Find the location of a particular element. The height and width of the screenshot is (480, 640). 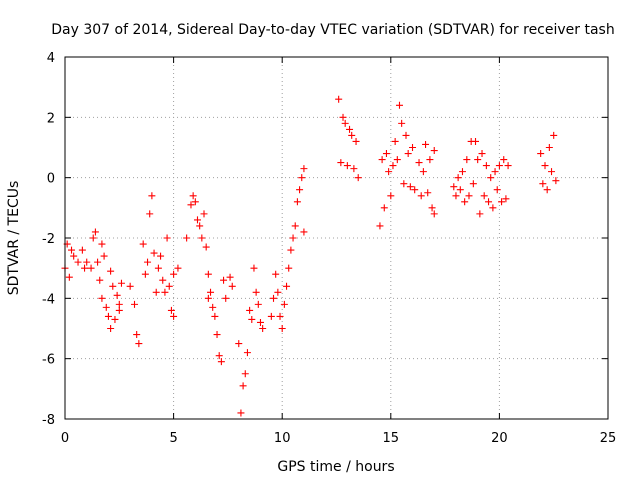

x-axis-label: GPS time / hours is located at coordinates (335, 467).